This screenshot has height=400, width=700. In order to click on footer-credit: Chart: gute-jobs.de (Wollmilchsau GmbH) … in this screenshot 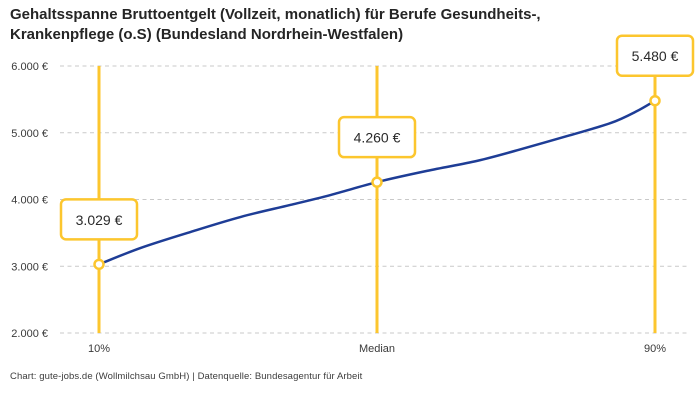, I will do `click(186, 376)`.